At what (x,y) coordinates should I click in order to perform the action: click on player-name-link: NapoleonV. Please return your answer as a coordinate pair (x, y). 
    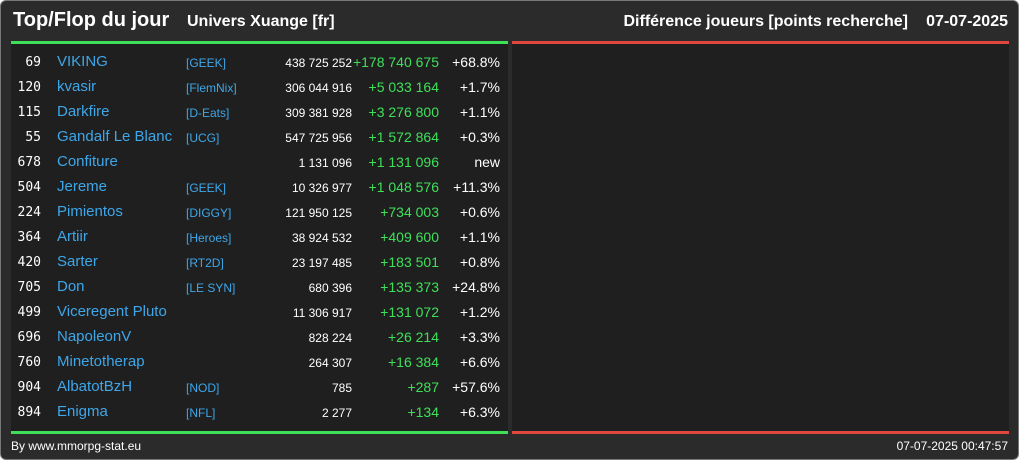
    Looking at the image, I should click on (94, 336).